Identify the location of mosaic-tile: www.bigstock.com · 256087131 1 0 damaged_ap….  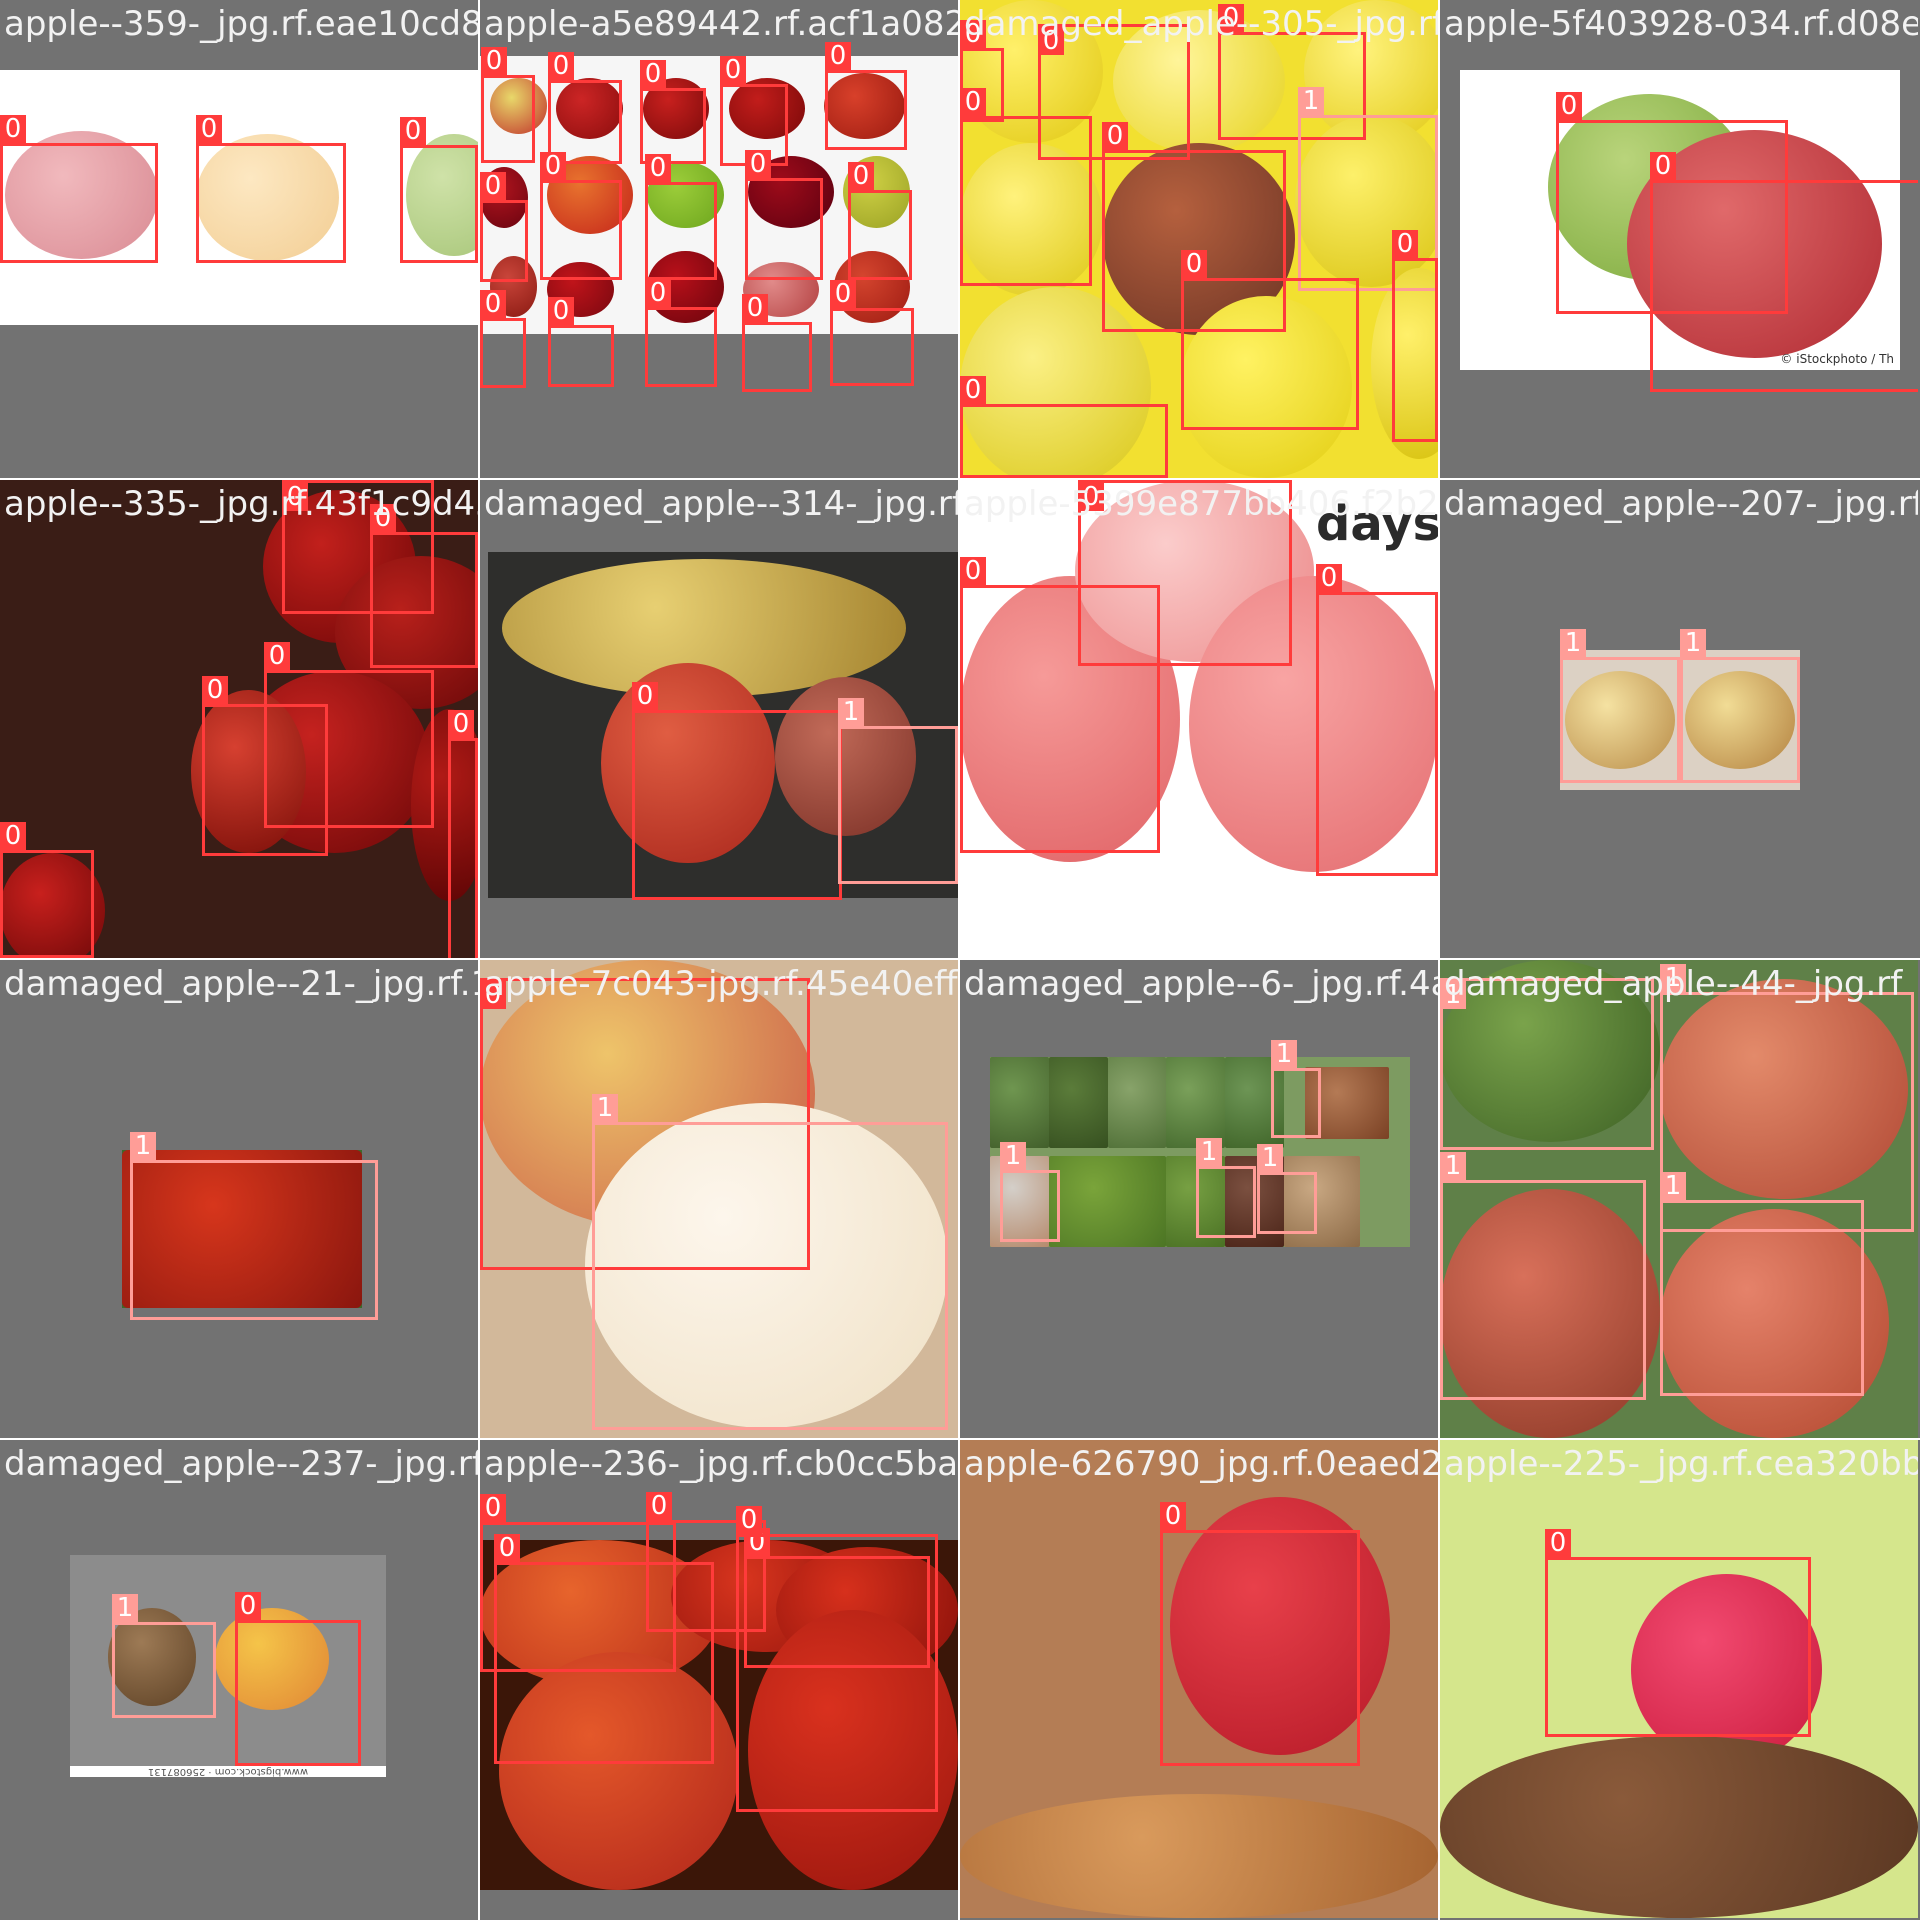
(239, 1679).